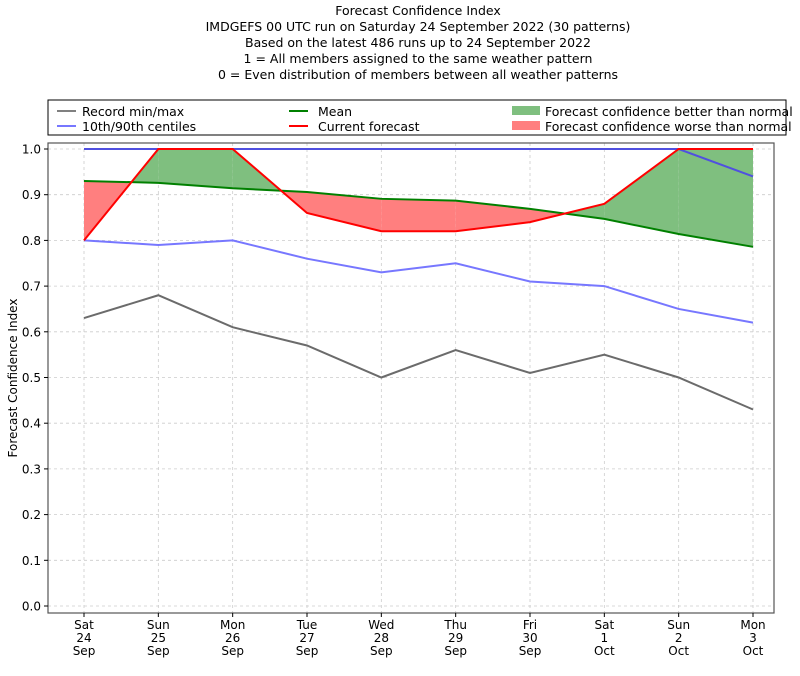  Describe the element at coordinates (31, 195) in the screenshot. I see `y-tick-label: 0.9` at that location.